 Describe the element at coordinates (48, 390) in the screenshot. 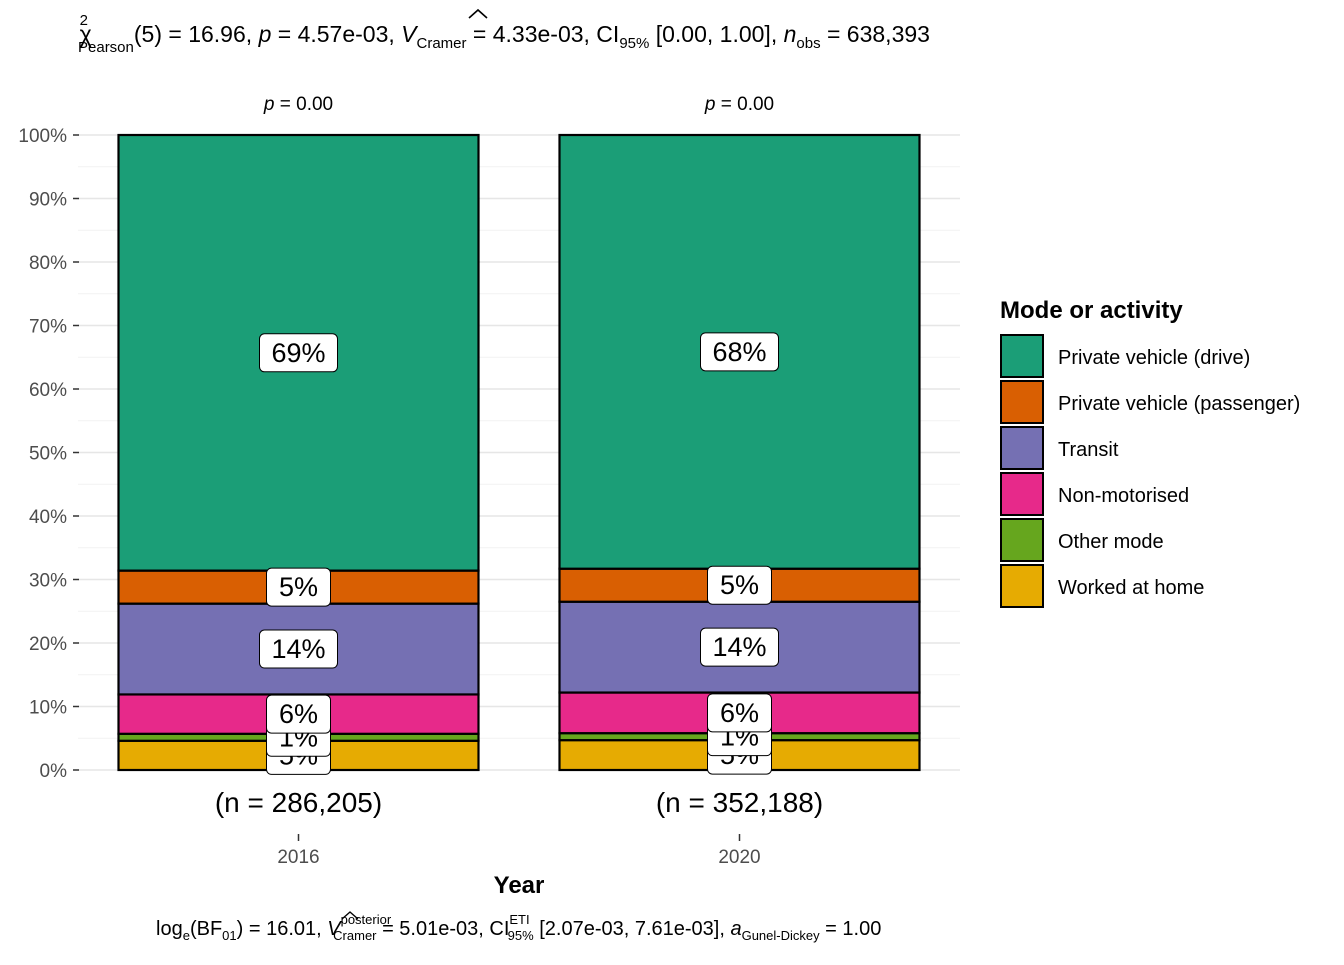

I see `y-tick-label: 60%` at that location.